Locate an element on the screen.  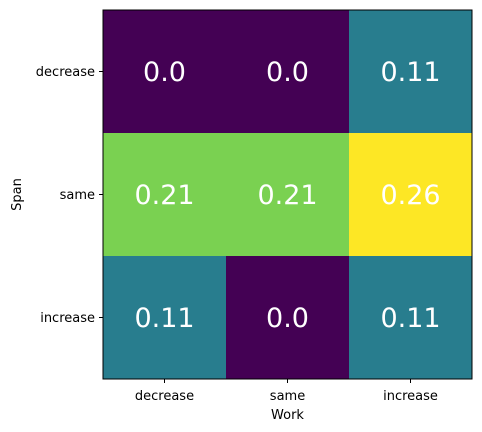
y-tick-label: decrease is located at coordinates (65, 72).